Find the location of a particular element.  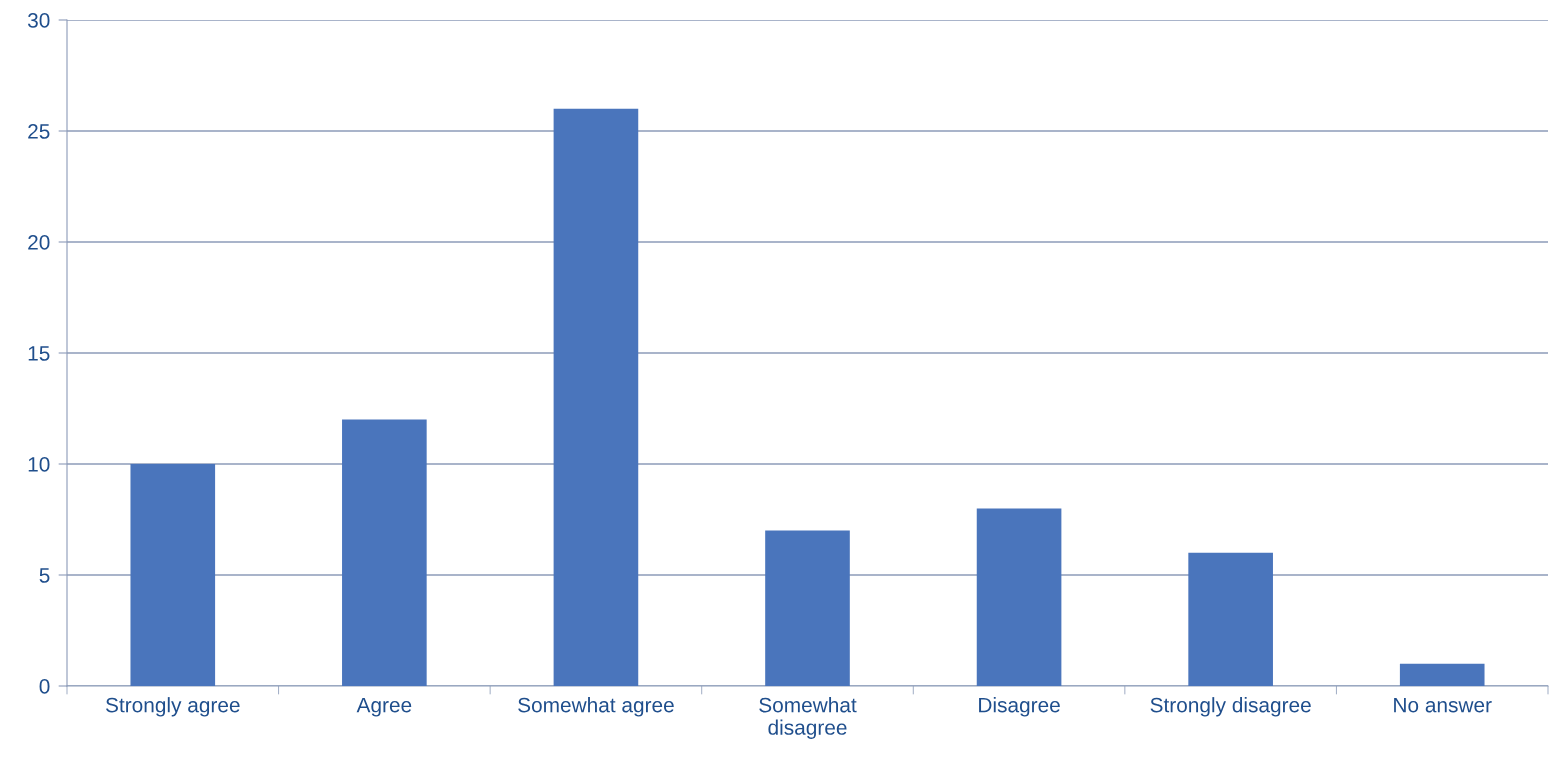

y-tick-label: 0 is located at coordinates (44, 686).